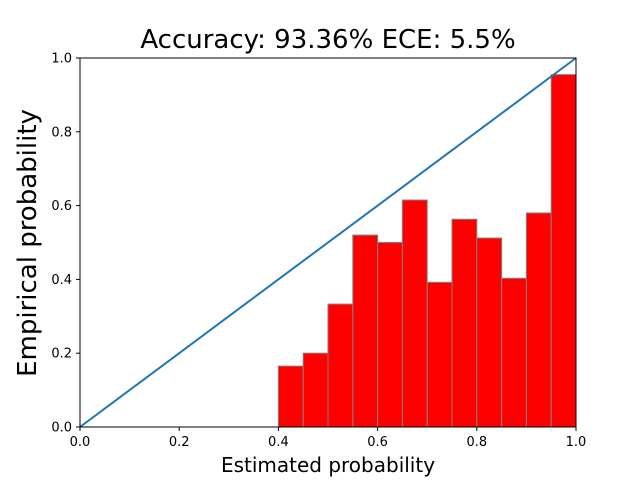 This screenshot has width=640, height=480. I want to click on x-tick-label-1: 0.2, so click(179, 442).